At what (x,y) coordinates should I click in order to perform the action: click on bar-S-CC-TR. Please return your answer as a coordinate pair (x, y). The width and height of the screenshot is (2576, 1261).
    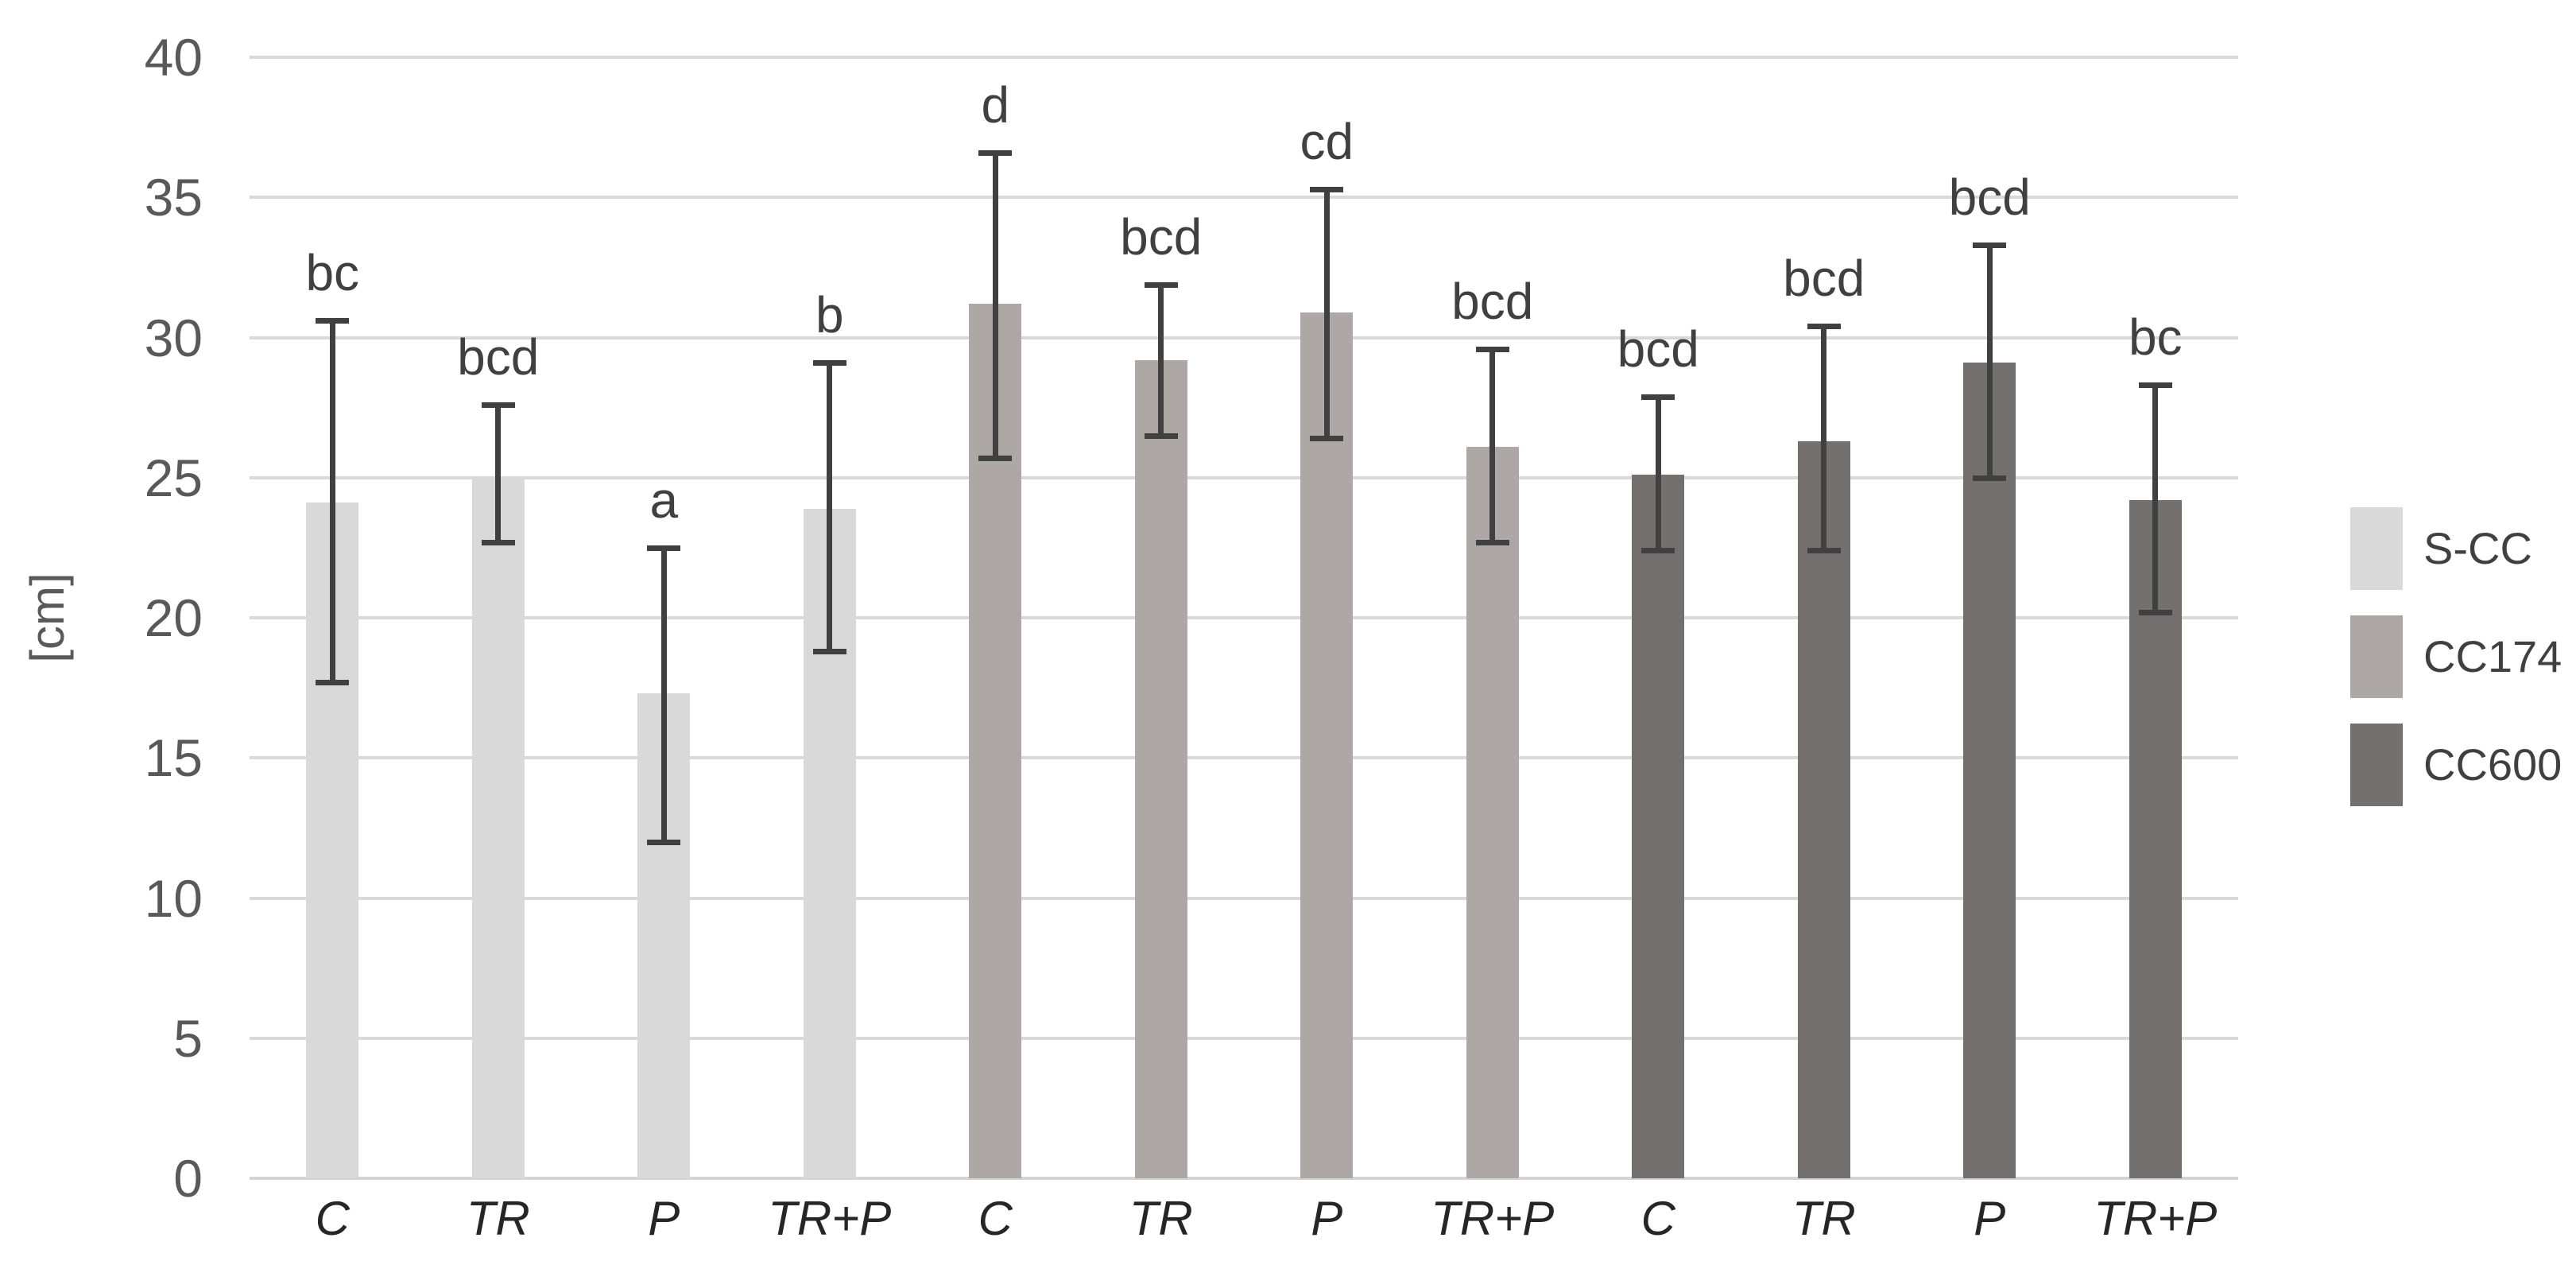
    Looking at the image, I should click on (498, 827).